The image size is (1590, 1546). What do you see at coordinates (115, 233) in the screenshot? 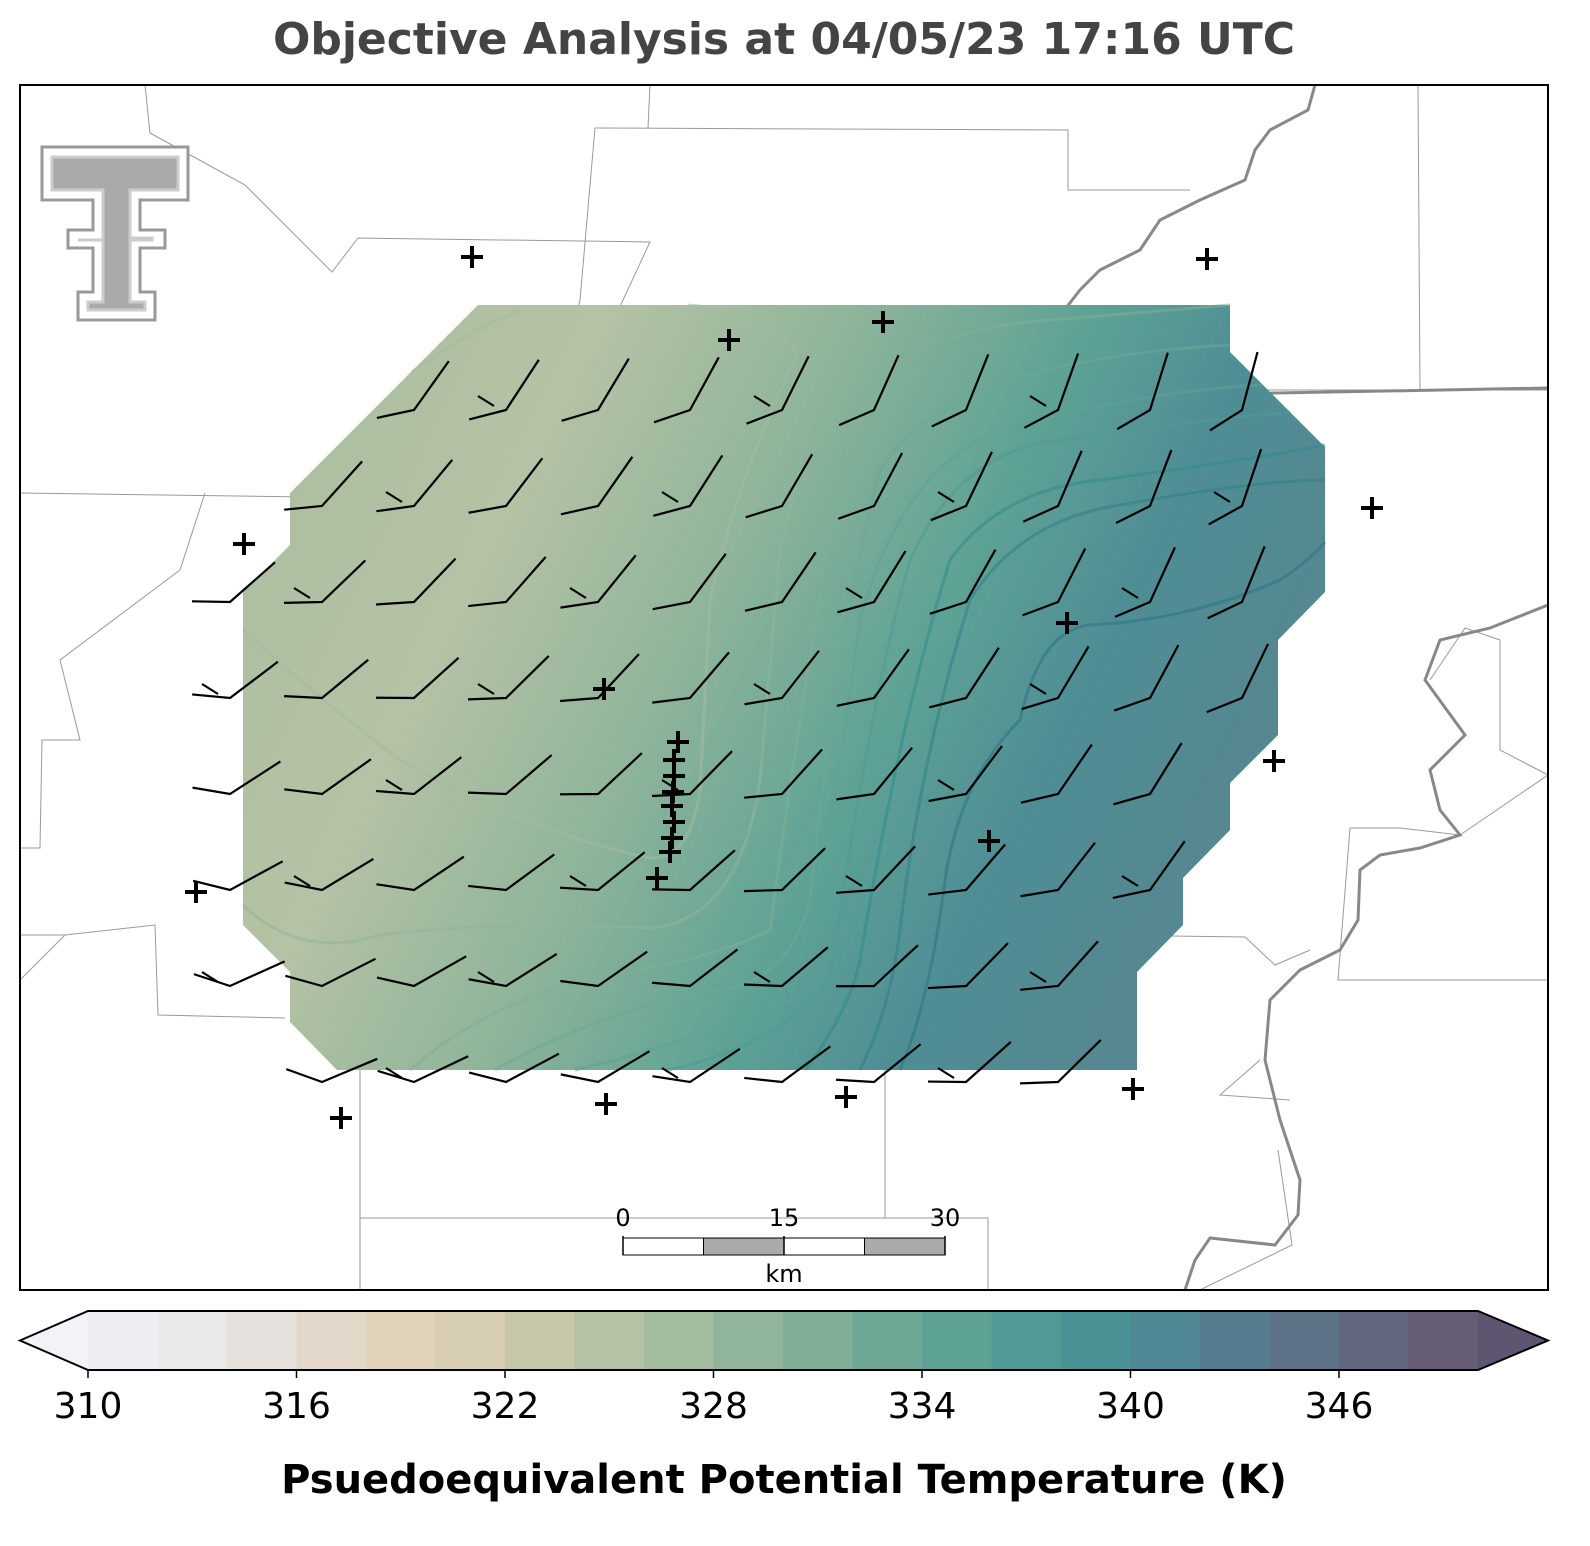
I see `logo` at bounding box center [115, 233].